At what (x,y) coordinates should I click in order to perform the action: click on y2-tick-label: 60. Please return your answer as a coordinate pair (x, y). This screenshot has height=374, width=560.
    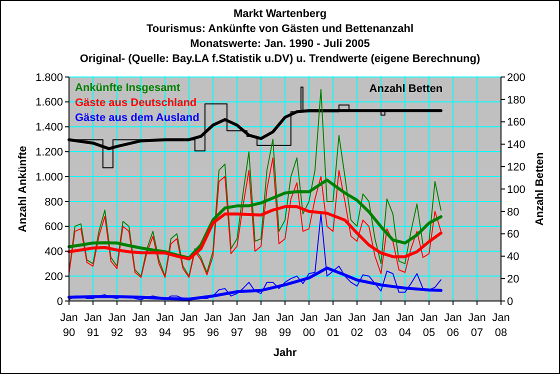
    Looking at the image, I should click on (513, 234).